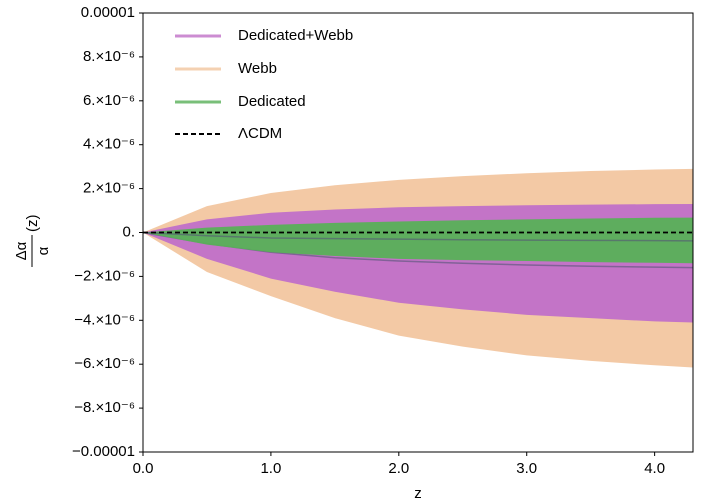 This screenshot has width=711, height=504. What do you see at coordinates (104, 319) in the screenshot?
I see `y-tick-label: −4.×10⁻⁶` at bounding box center [104, 319].